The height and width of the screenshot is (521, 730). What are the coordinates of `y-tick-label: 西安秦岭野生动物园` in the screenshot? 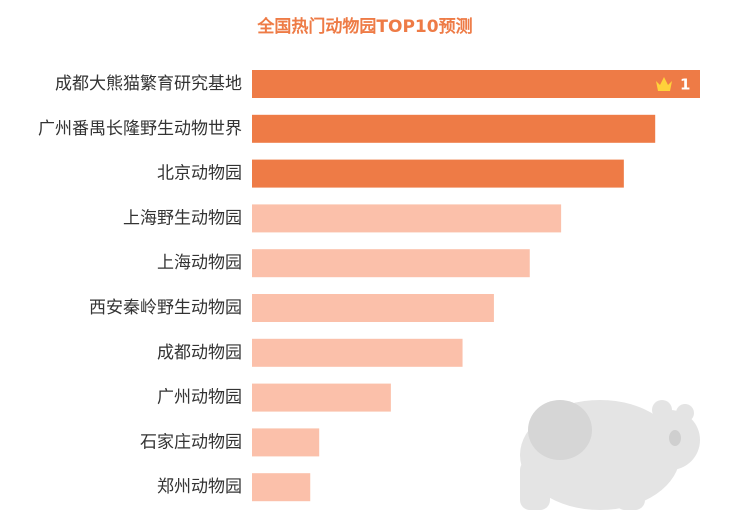 It's located at (165, 308).